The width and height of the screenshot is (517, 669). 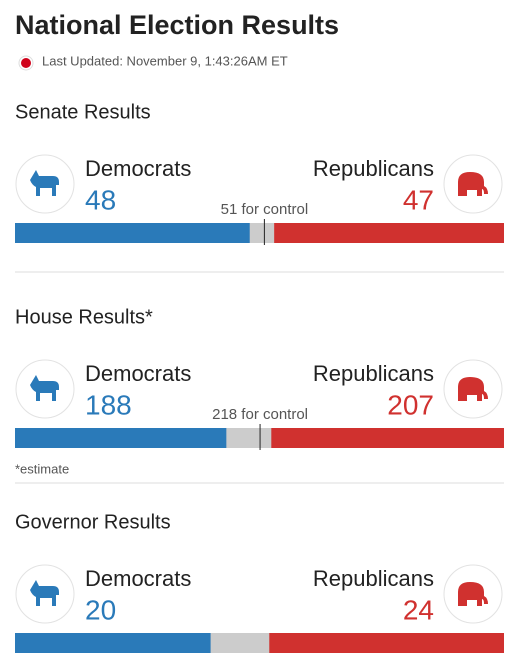 I want to click on dem-seats: 48, so click(x=100, y=199).